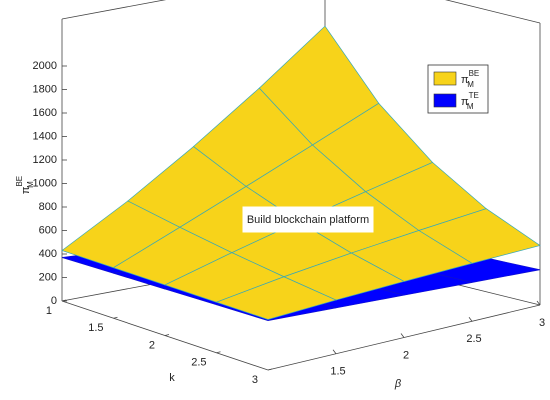 The width and height of the screenshot is (550, 400). What do you see at coordinates (255, 380) in the screenshot?
I see `k-tick-label: 3` at bounding box center [255, 380].